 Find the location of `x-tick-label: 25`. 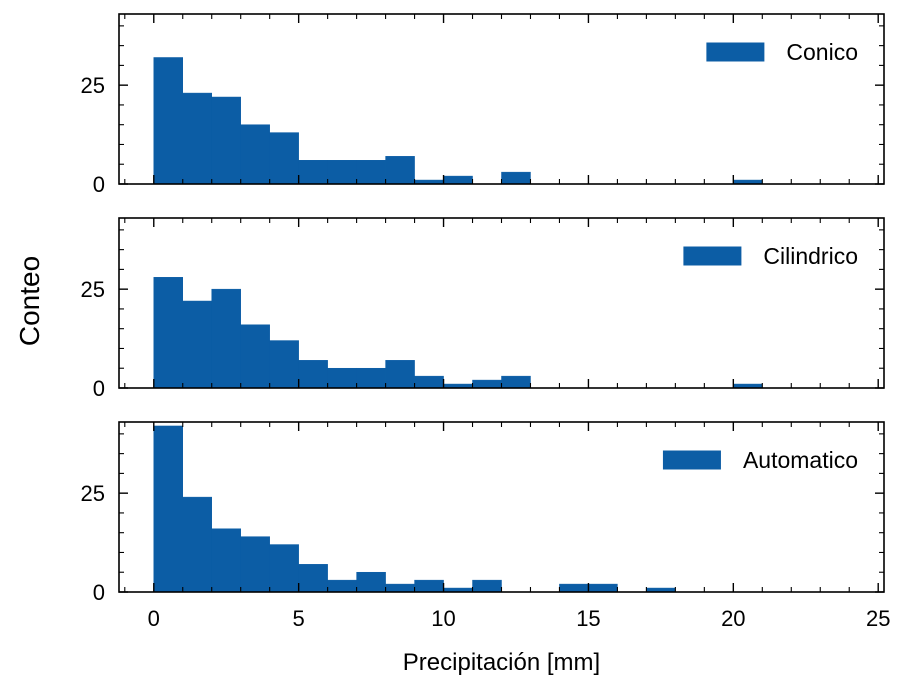

x-tick-label: 25 is located at coordinates (878, 618).